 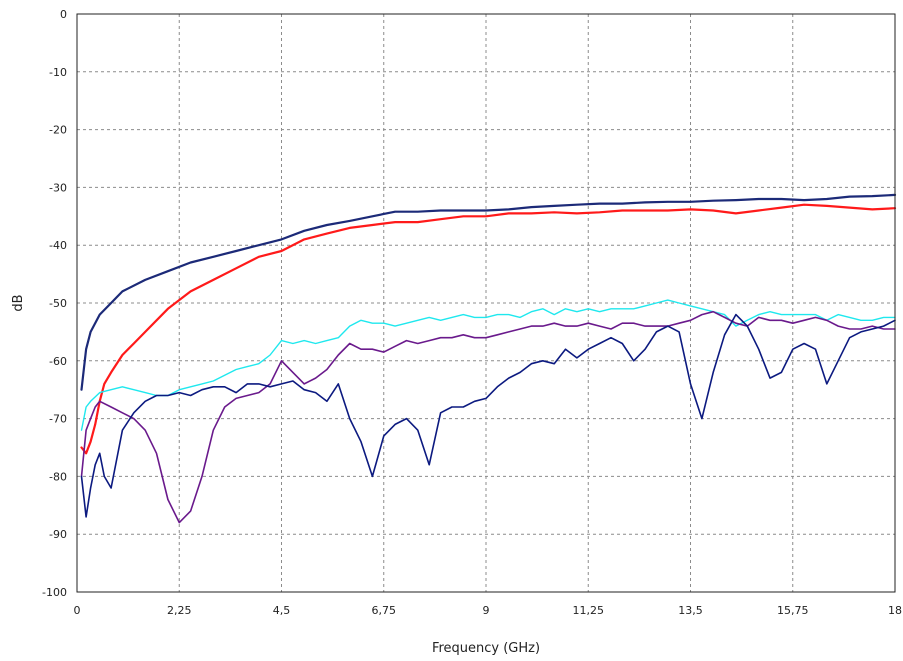 What do you see at coordinates (690, 610) in the screenshot?
I see `x-tick-label: 13,5` at bounding box center [690, 610].